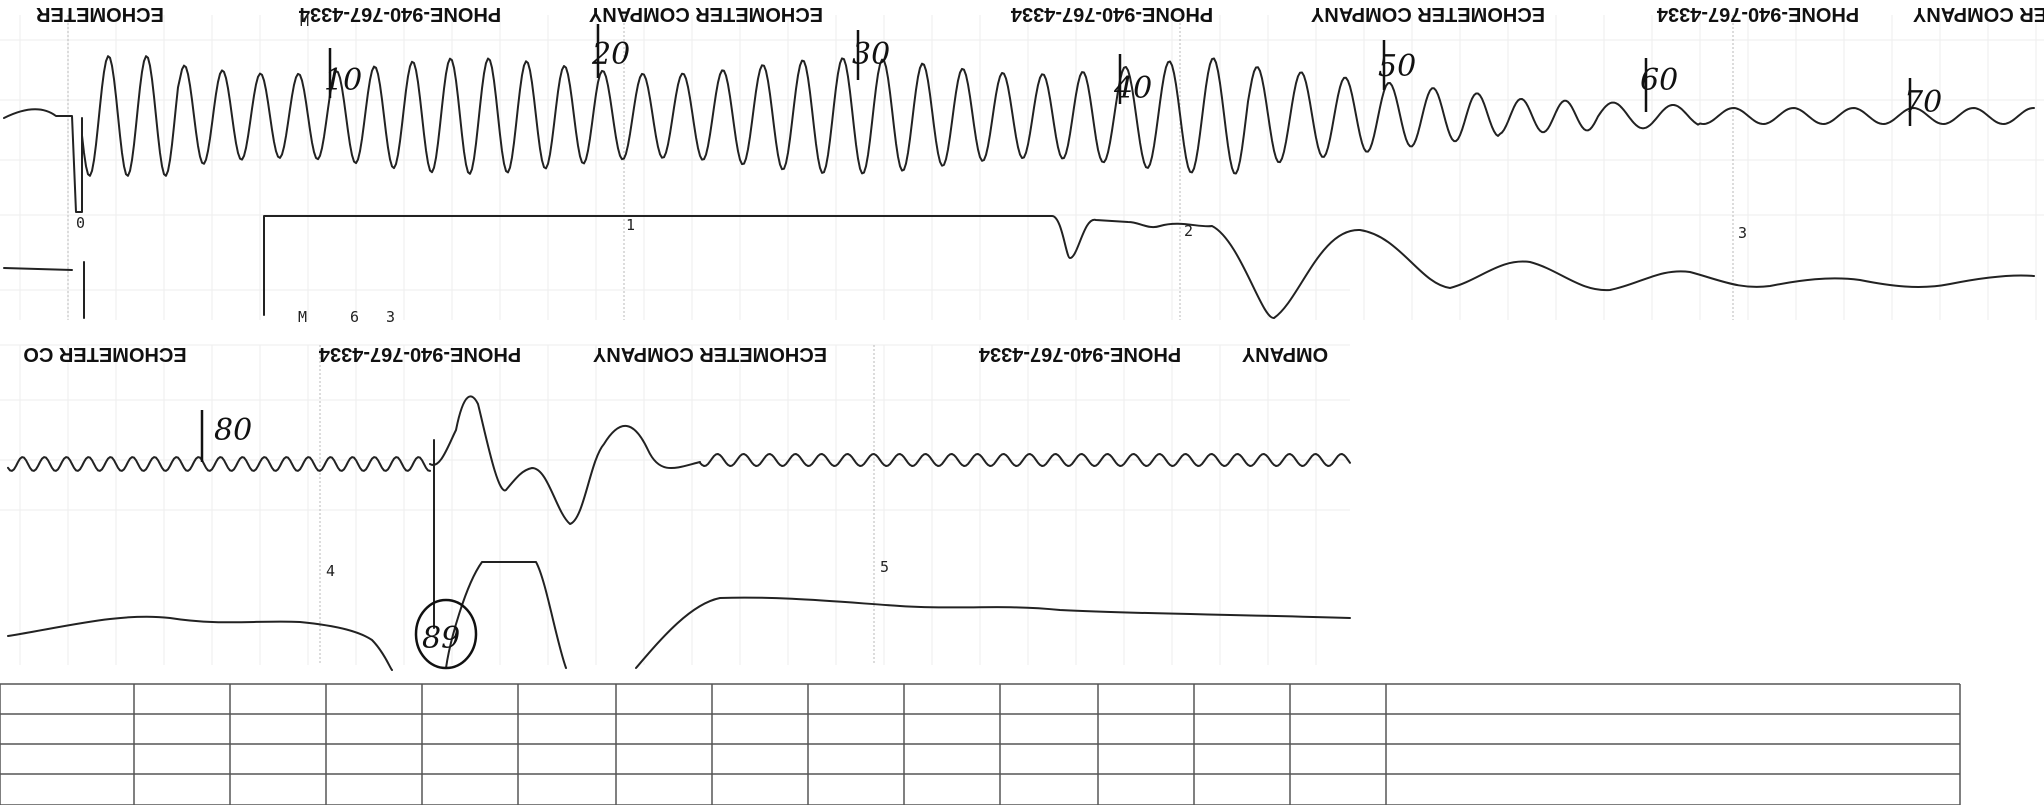 The width and height of the screenshot is (2044, 805). I want to click on hand-label-60: 60, so click(1659, 80).